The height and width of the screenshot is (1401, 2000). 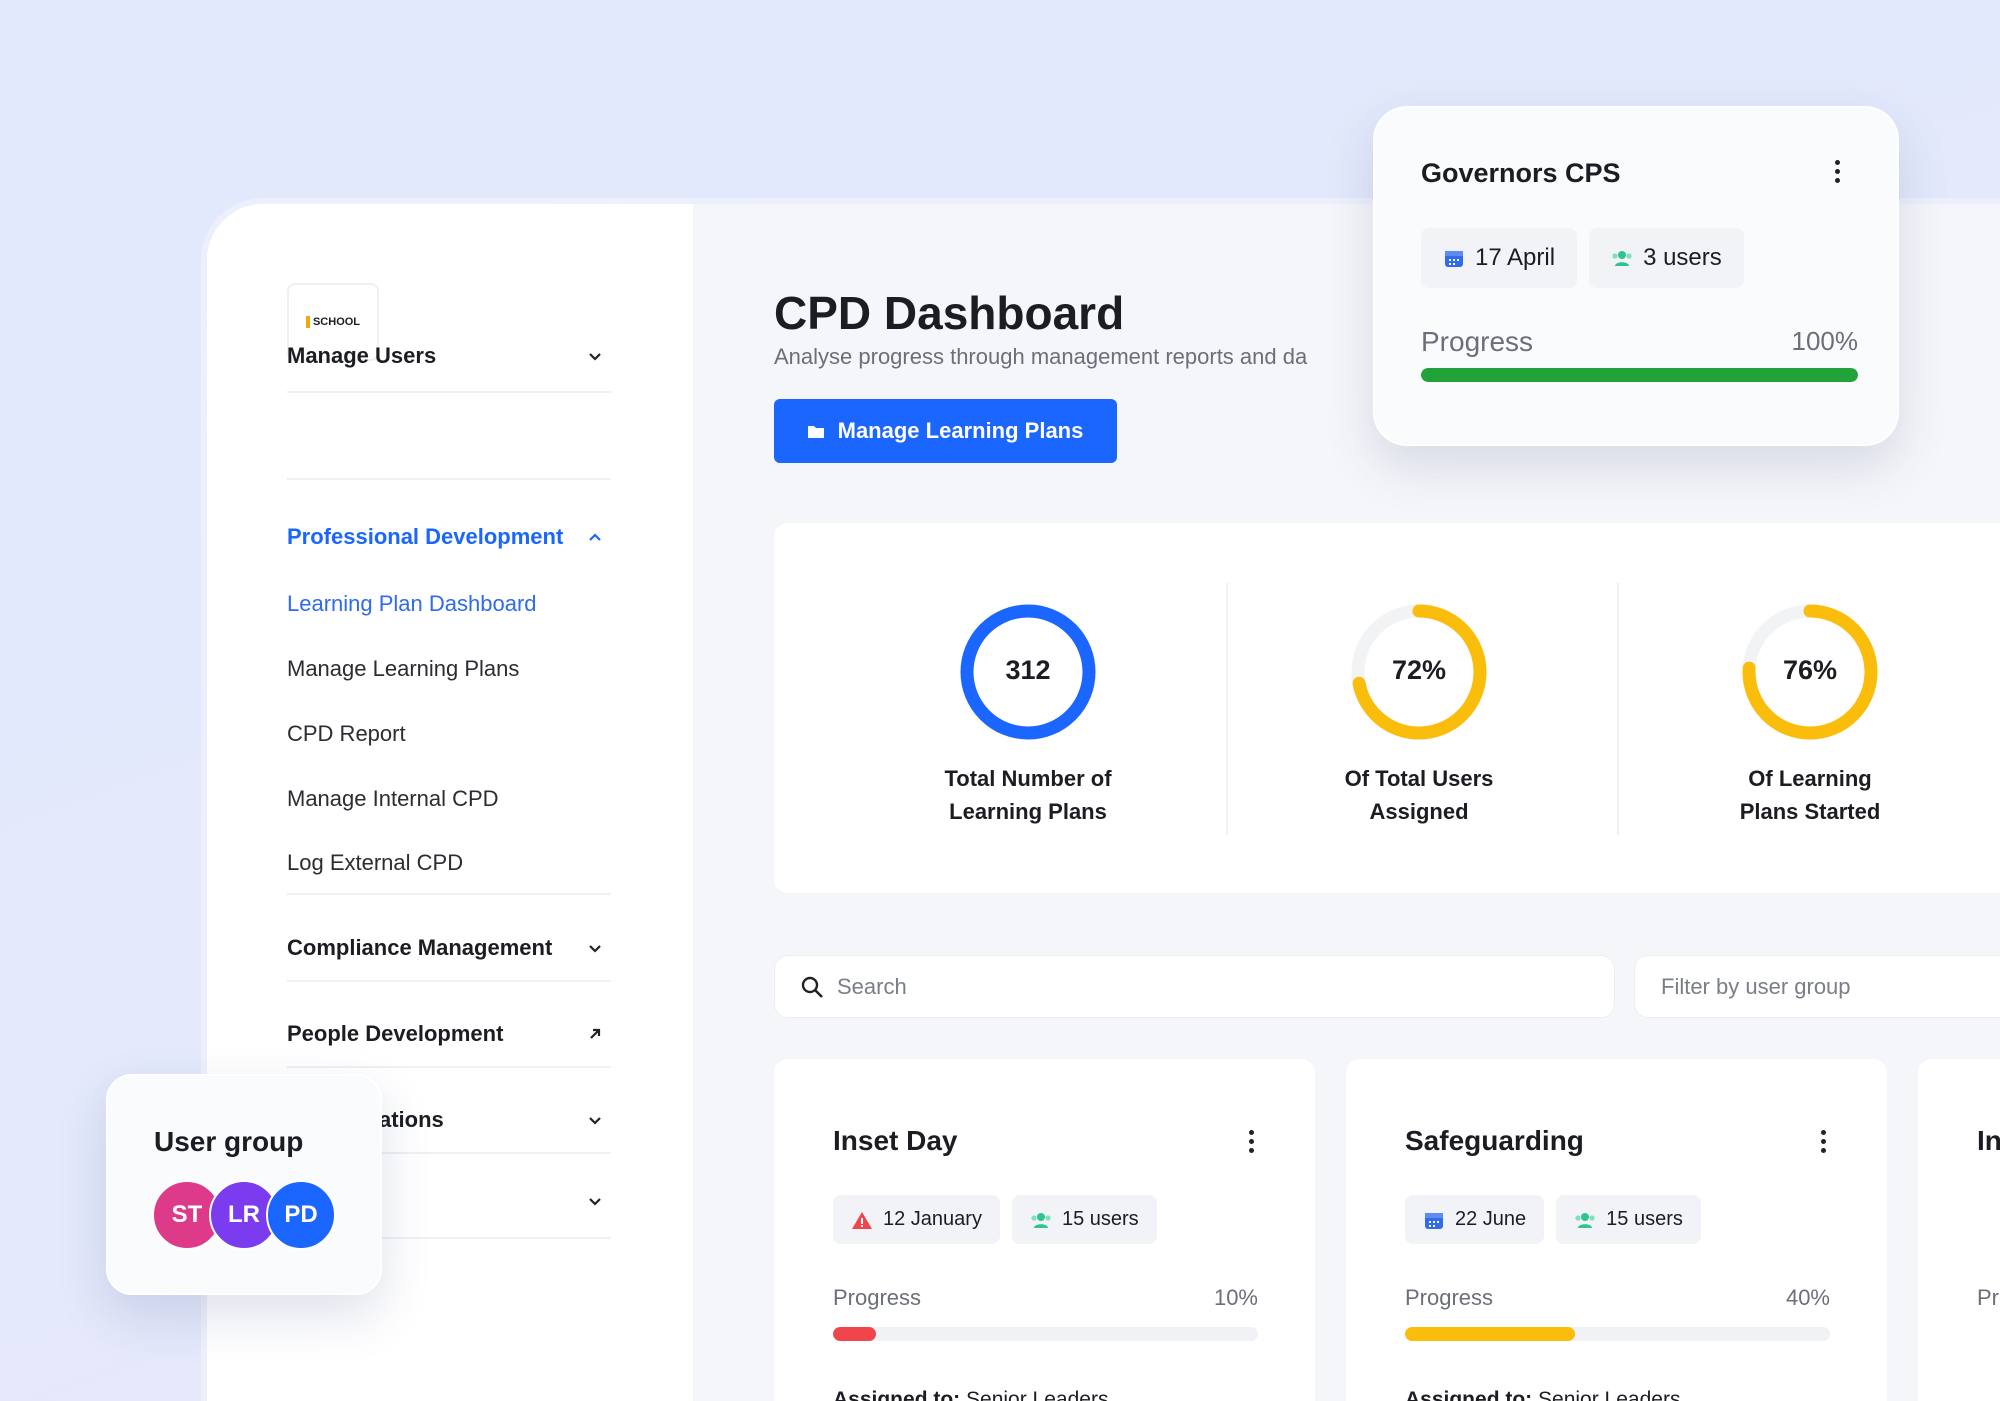 I want to click on user-group-title: User group, so click(x=229, y=1141).